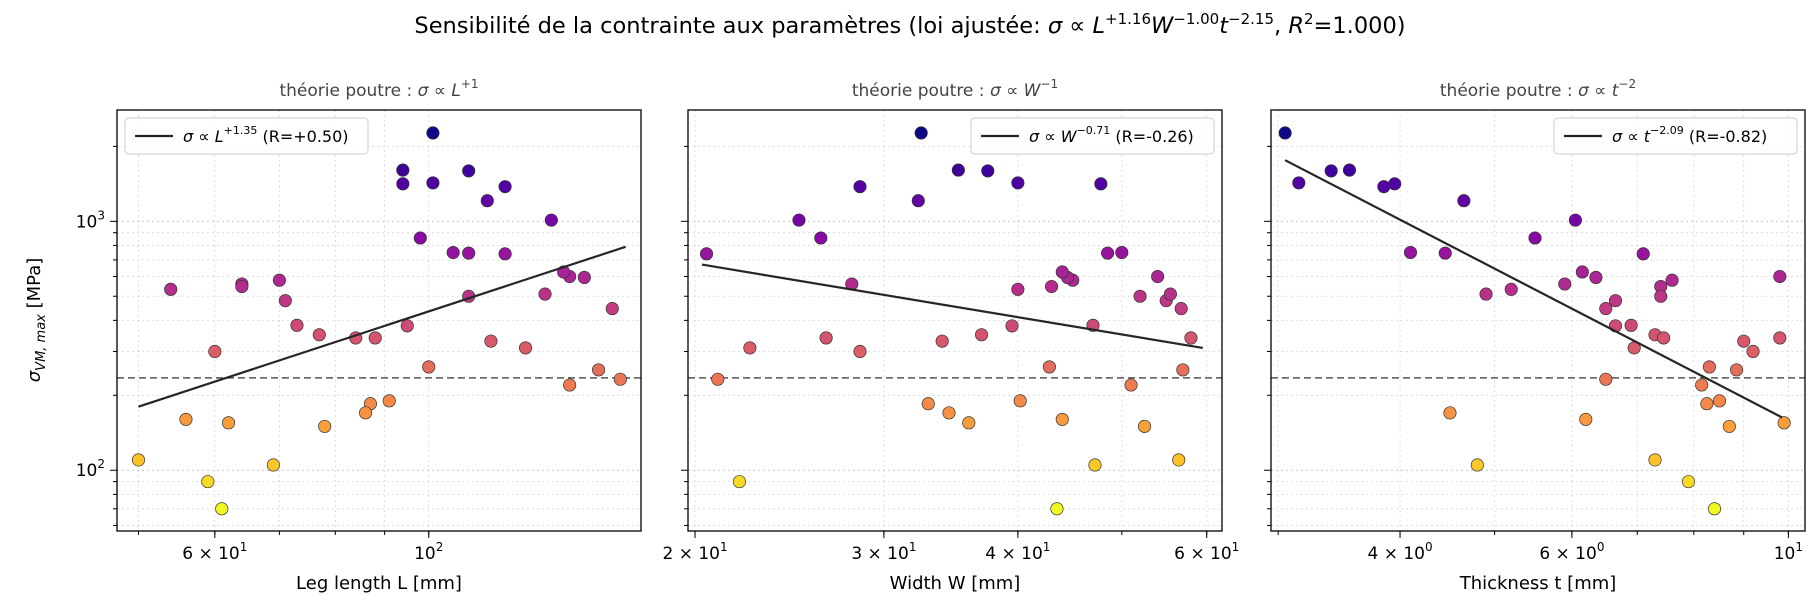 The width and height of the screenshot is (1820, 616). I want to click on x-tick-label: 2 × 101, so click(694, 552).